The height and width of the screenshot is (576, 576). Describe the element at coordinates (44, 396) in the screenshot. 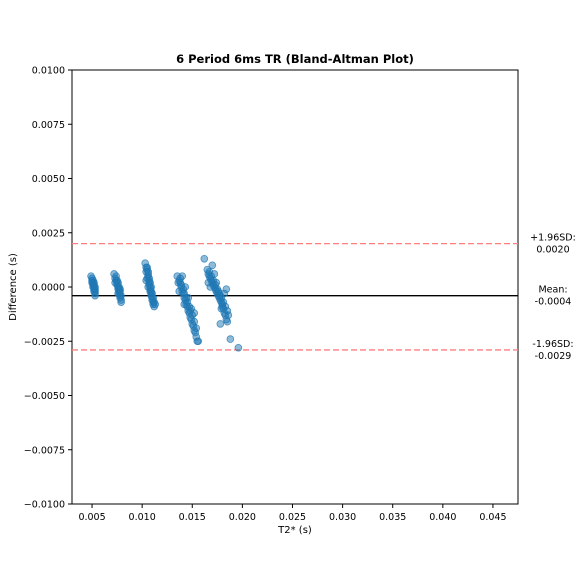

I see `y-tick-label: −0.0050` at that location.